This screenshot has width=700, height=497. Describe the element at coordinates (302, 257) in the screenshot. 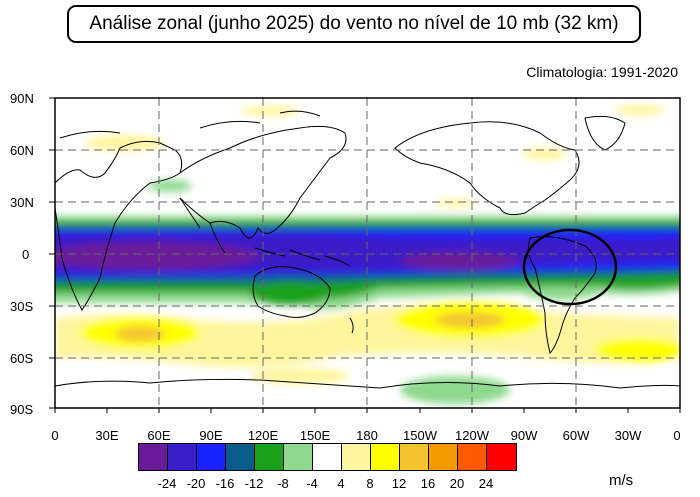

I see `indonesia` at that location.